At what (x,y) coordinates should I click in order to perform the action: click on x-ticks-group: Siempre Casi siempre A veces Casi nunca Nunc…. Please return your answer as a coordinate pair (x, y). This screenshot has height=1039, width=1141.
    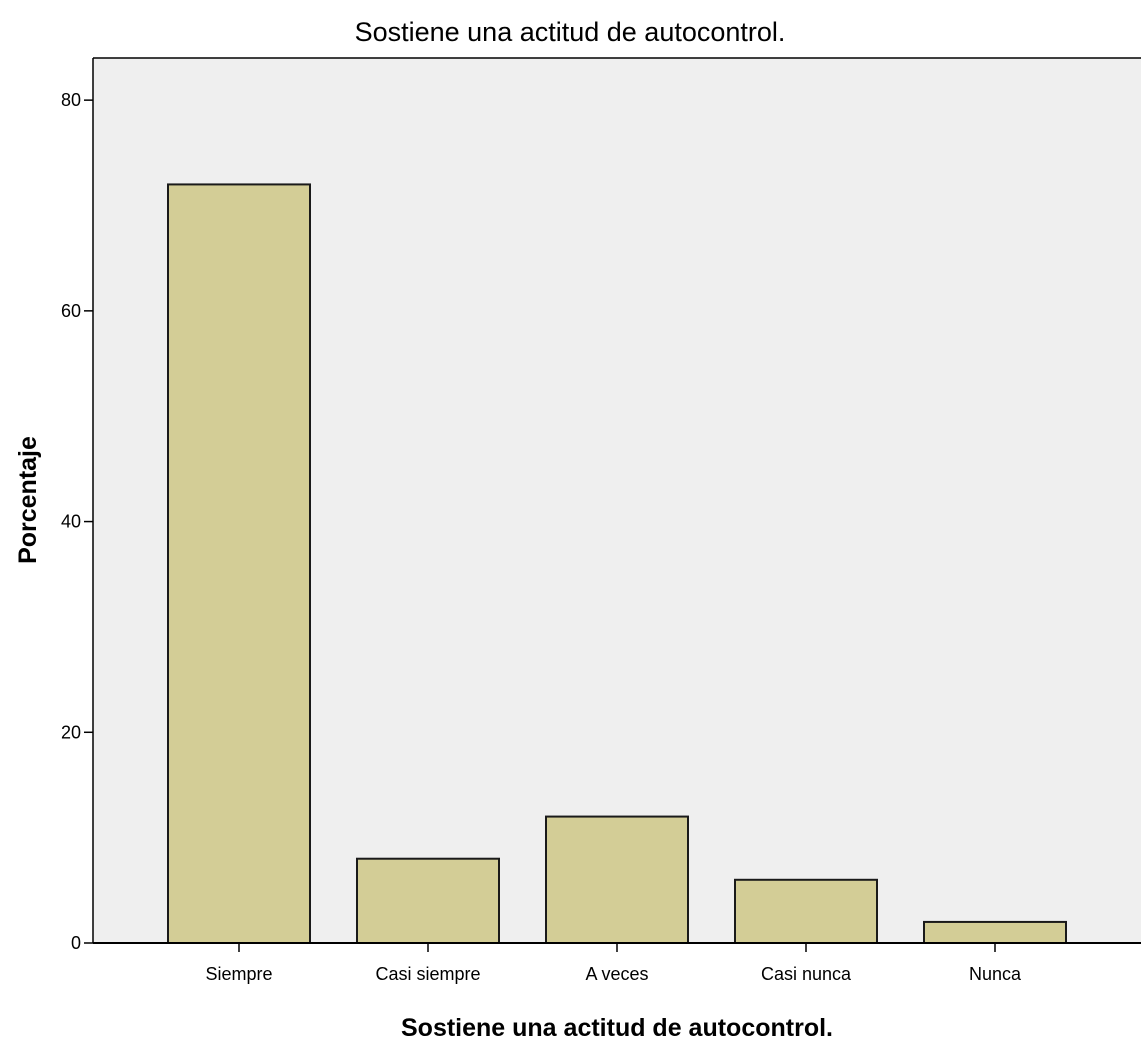
    Looking at the image, I should click on (613, 963).